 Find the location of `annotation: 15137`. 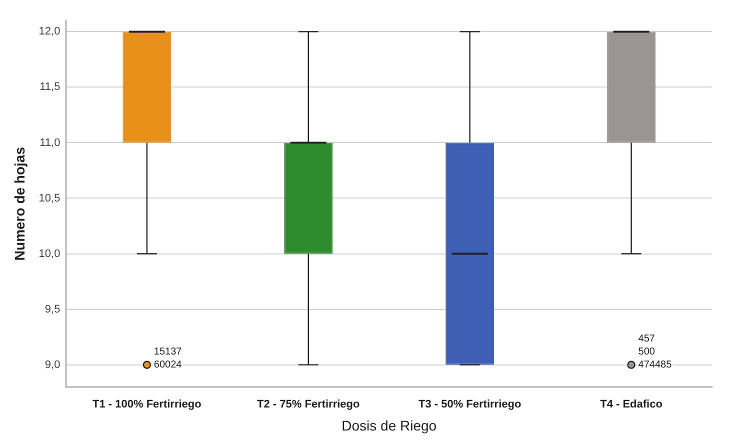

annotation: 15137 is located at coordinates (168, 352).